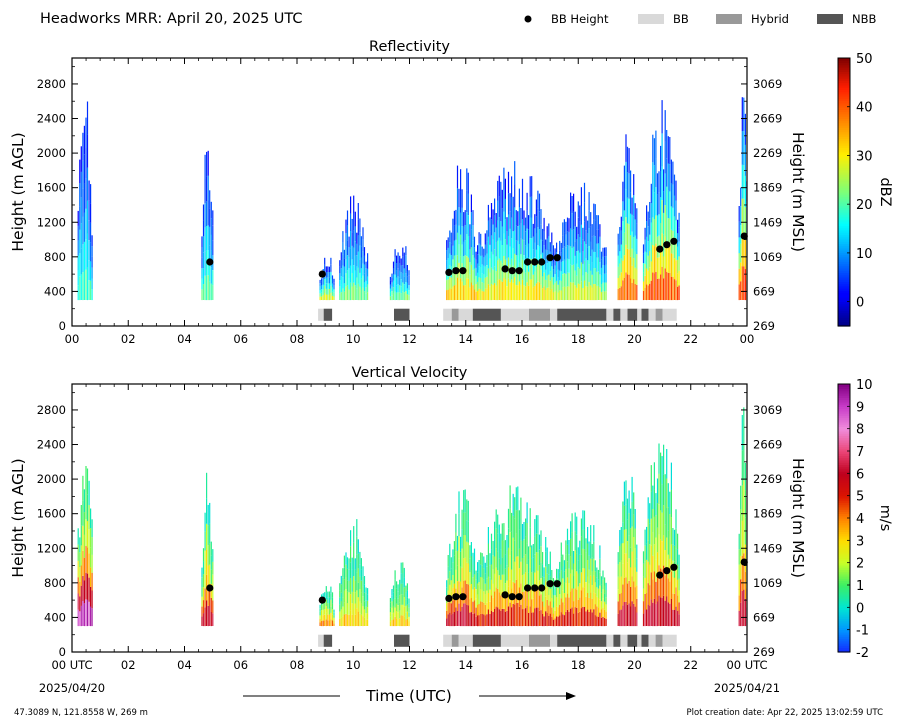 This screenshot has height=725, width=900. I want to click on colorbar-tick-label: 3, so click(860, 541).